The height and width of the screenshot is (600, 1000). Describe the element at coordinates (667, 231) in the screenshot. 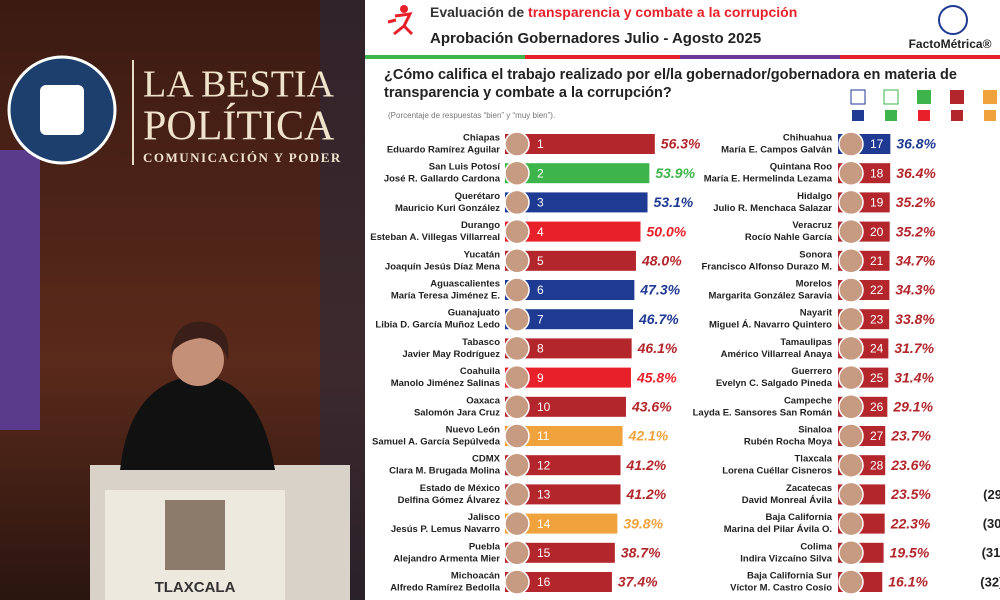

I see `value-label: 50.0%` at that location.